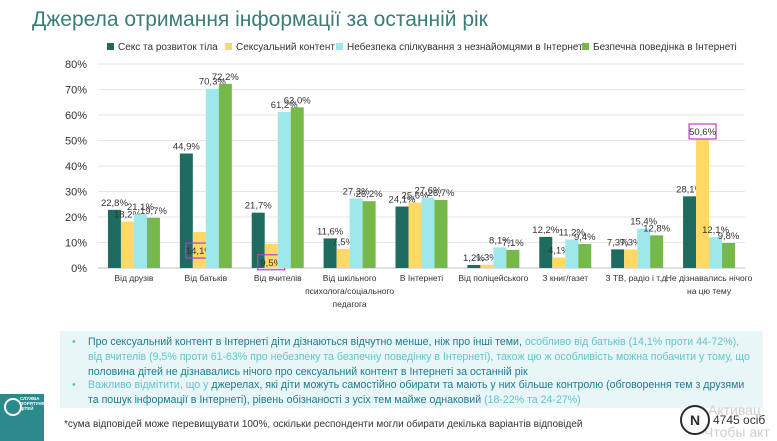 Image resolution: width=777 pixels, height=441 pixels. Describe the element at coordinates (689, 189) in the screenshot. I see `data-label: 28,1%` at that location.